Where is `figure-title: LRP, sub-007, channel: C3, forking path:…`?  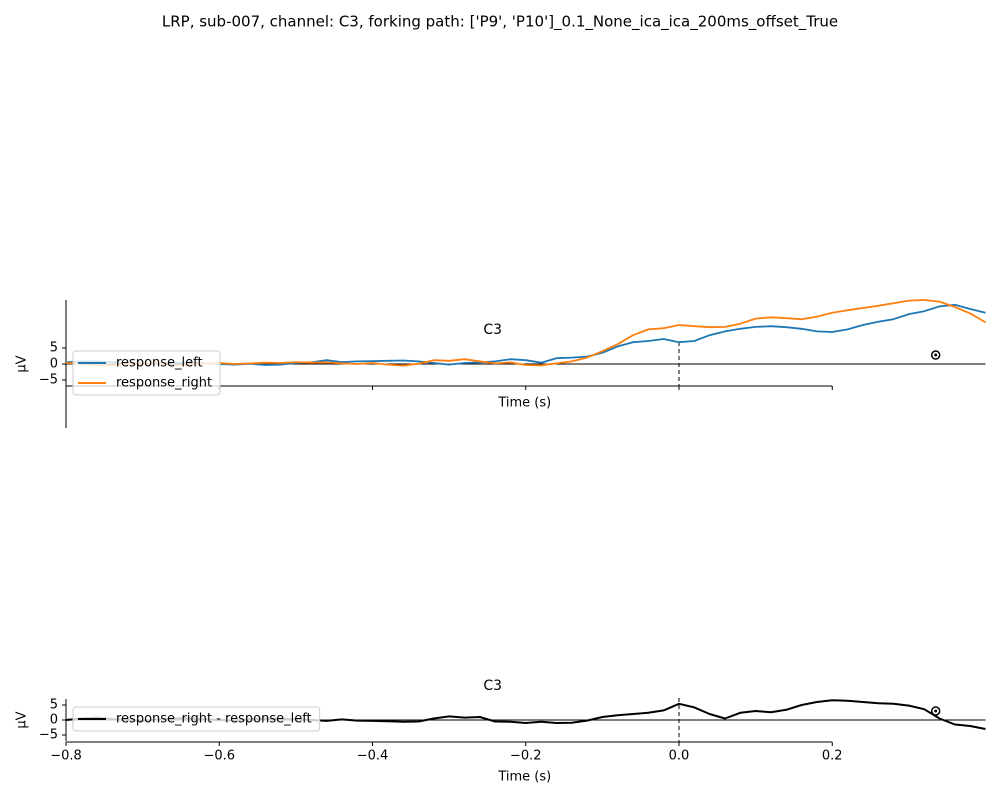
figure-title: LRP, sub-007, channel: C3, forking path:… is located at coordinates (500, 22).